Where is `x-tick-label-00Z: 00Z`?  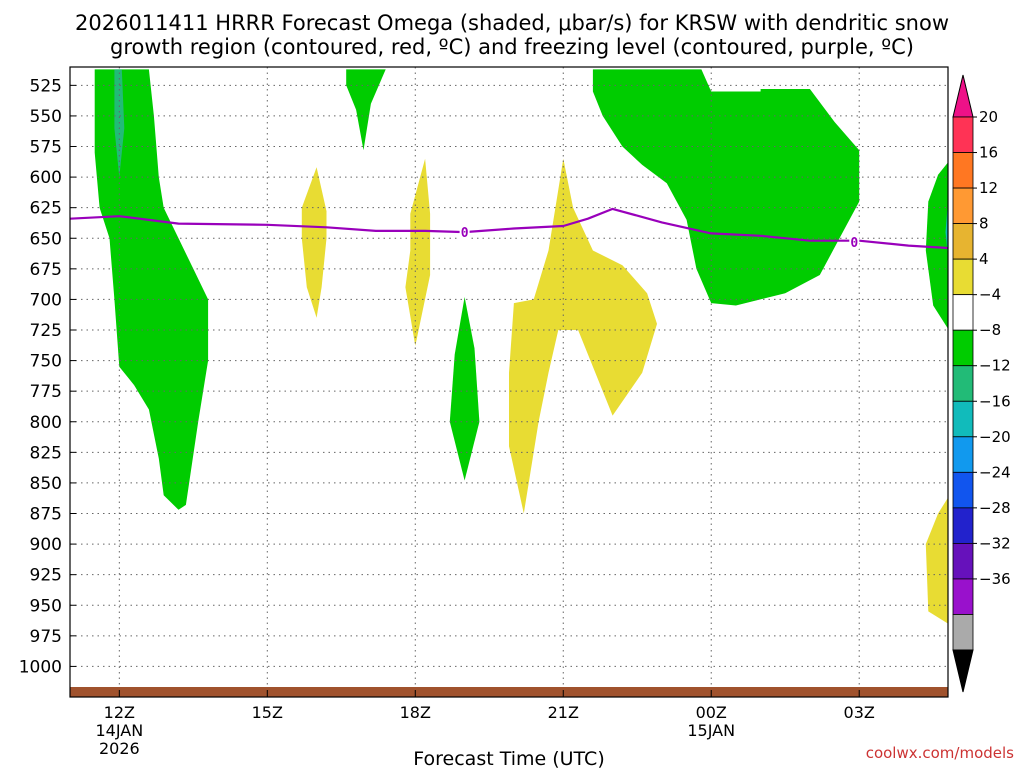
x-tick-label-00Z: 00Z is located at coordinates (711, 712).